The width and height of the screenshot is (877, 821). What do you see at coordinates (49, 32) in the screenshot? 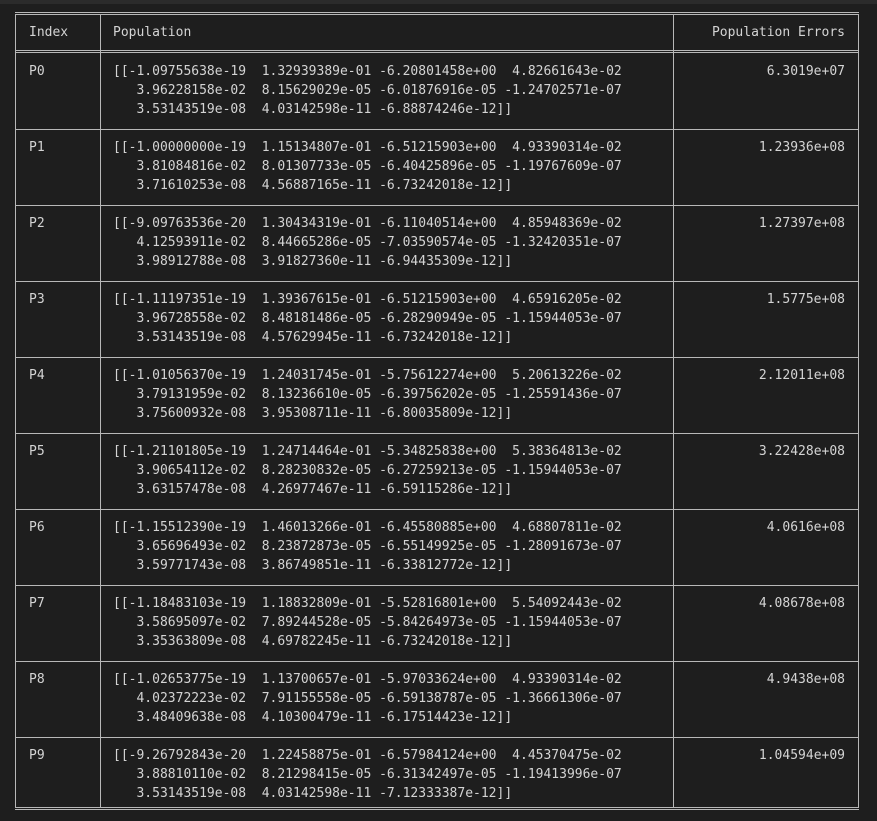
I see `header-index: Index` at bounding box center [49, 32].